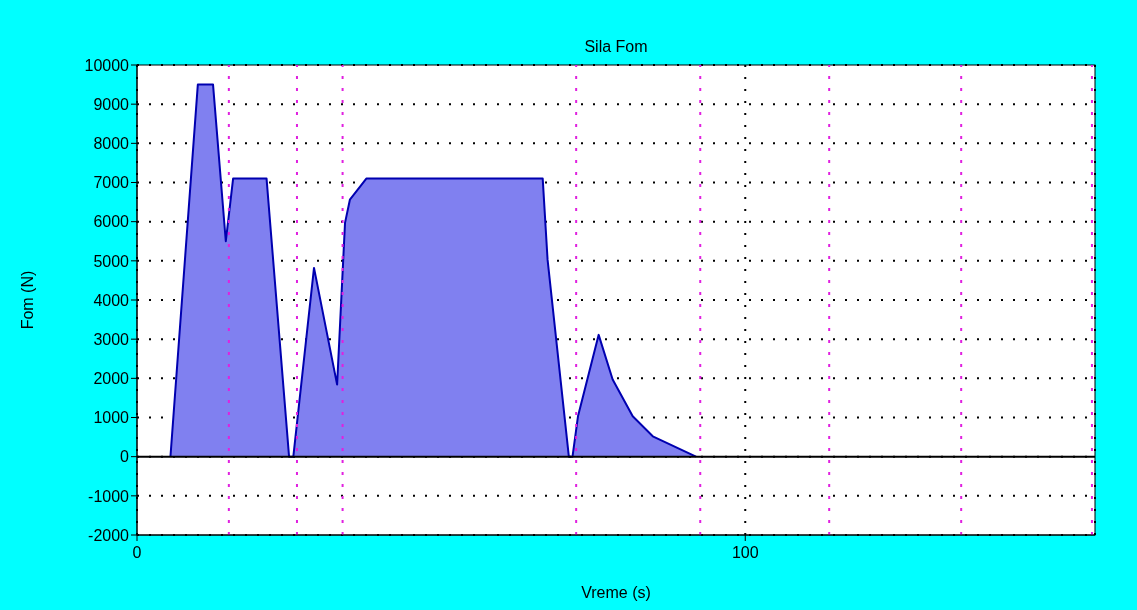 This screenshot has width=1137, height=610. I want to click on y-tick-label: 4000, so click(111, 300).